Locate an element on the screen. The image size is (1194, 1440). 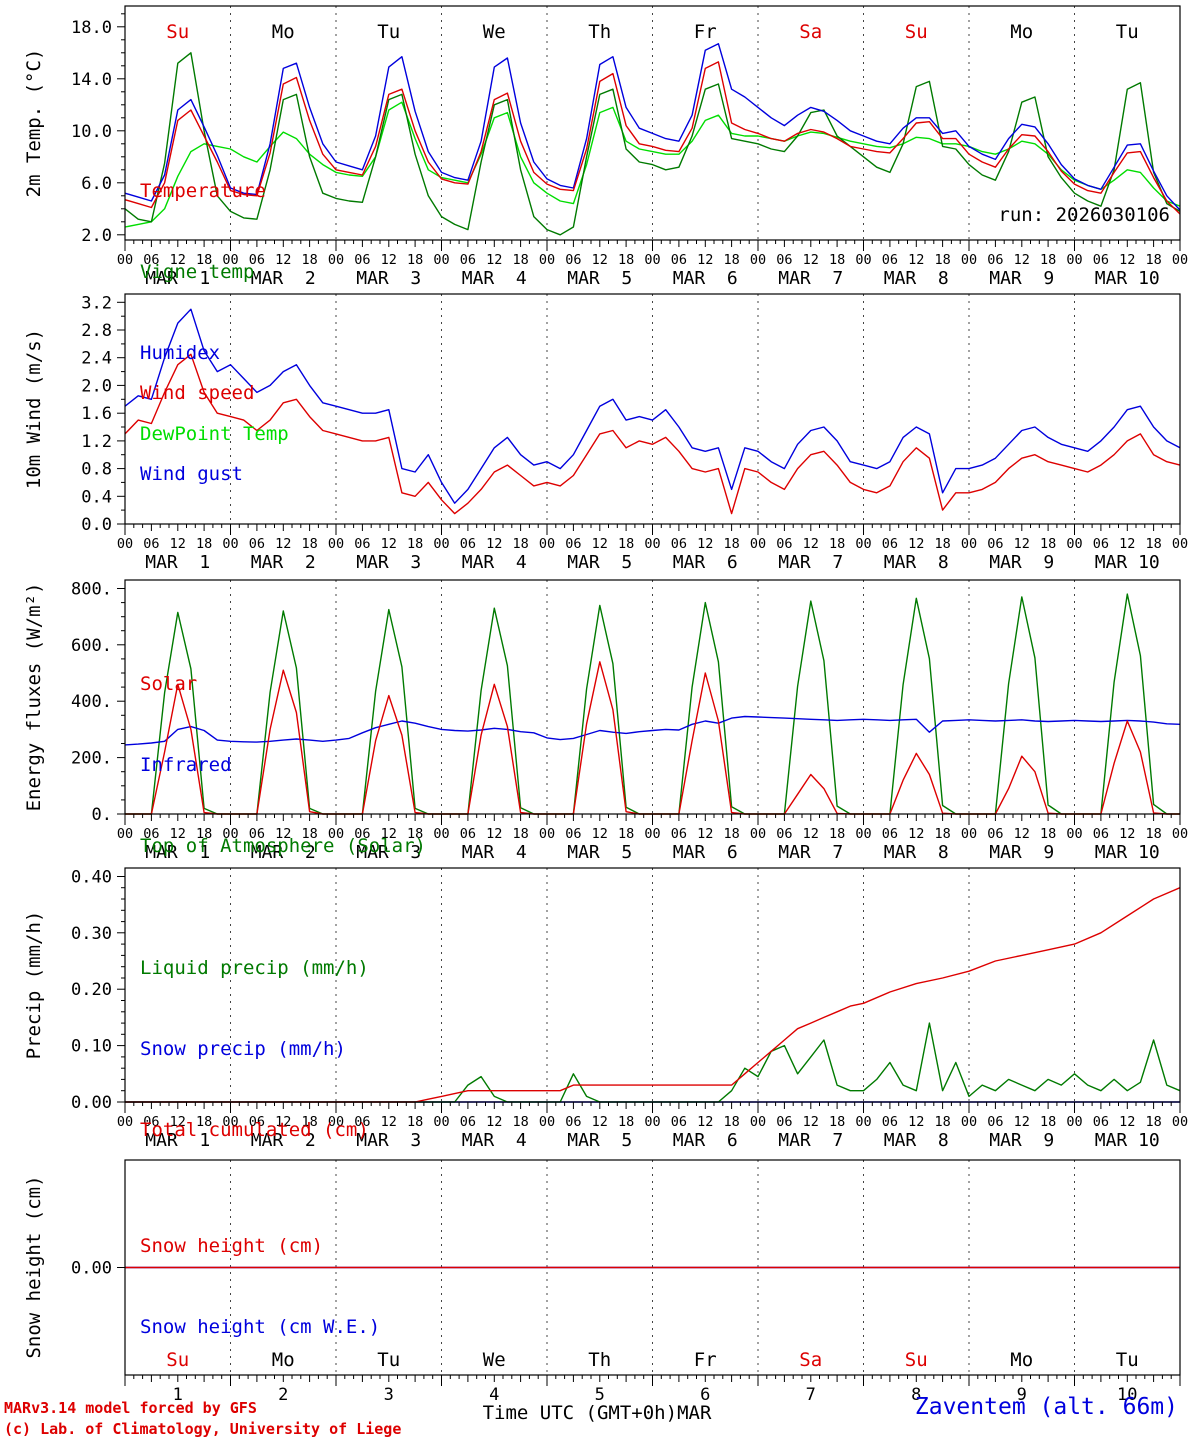
y-tick-label: 2.0 is located at coordinates (96, 386).